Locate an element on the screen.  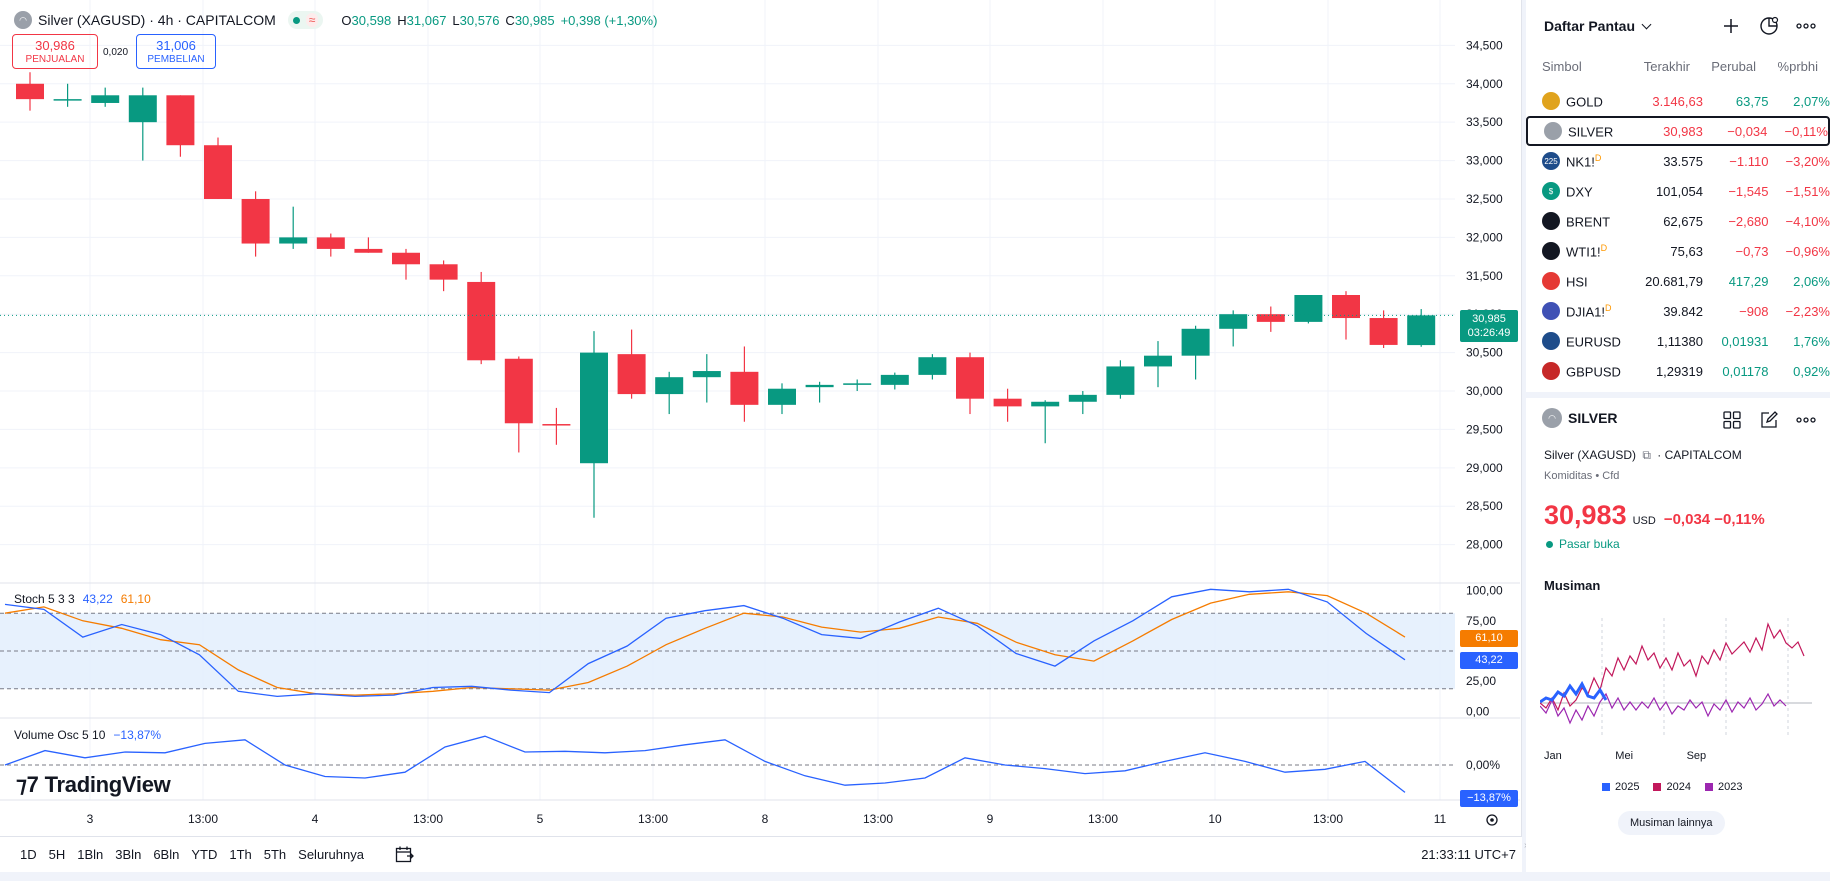
price-axis-label: 32,500 is located at coordinates (1484, 199).